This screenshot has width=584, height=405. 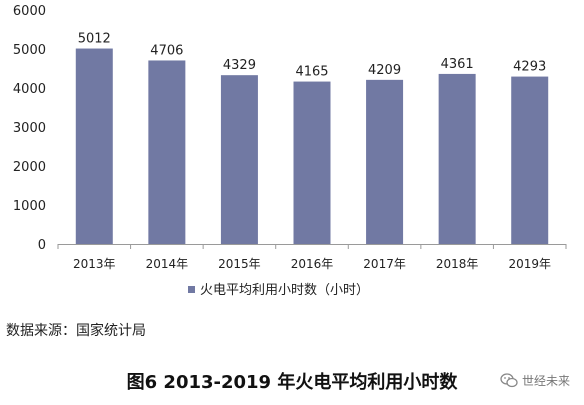 I want to click on data-label: 5012, so click(x=94, y=39).